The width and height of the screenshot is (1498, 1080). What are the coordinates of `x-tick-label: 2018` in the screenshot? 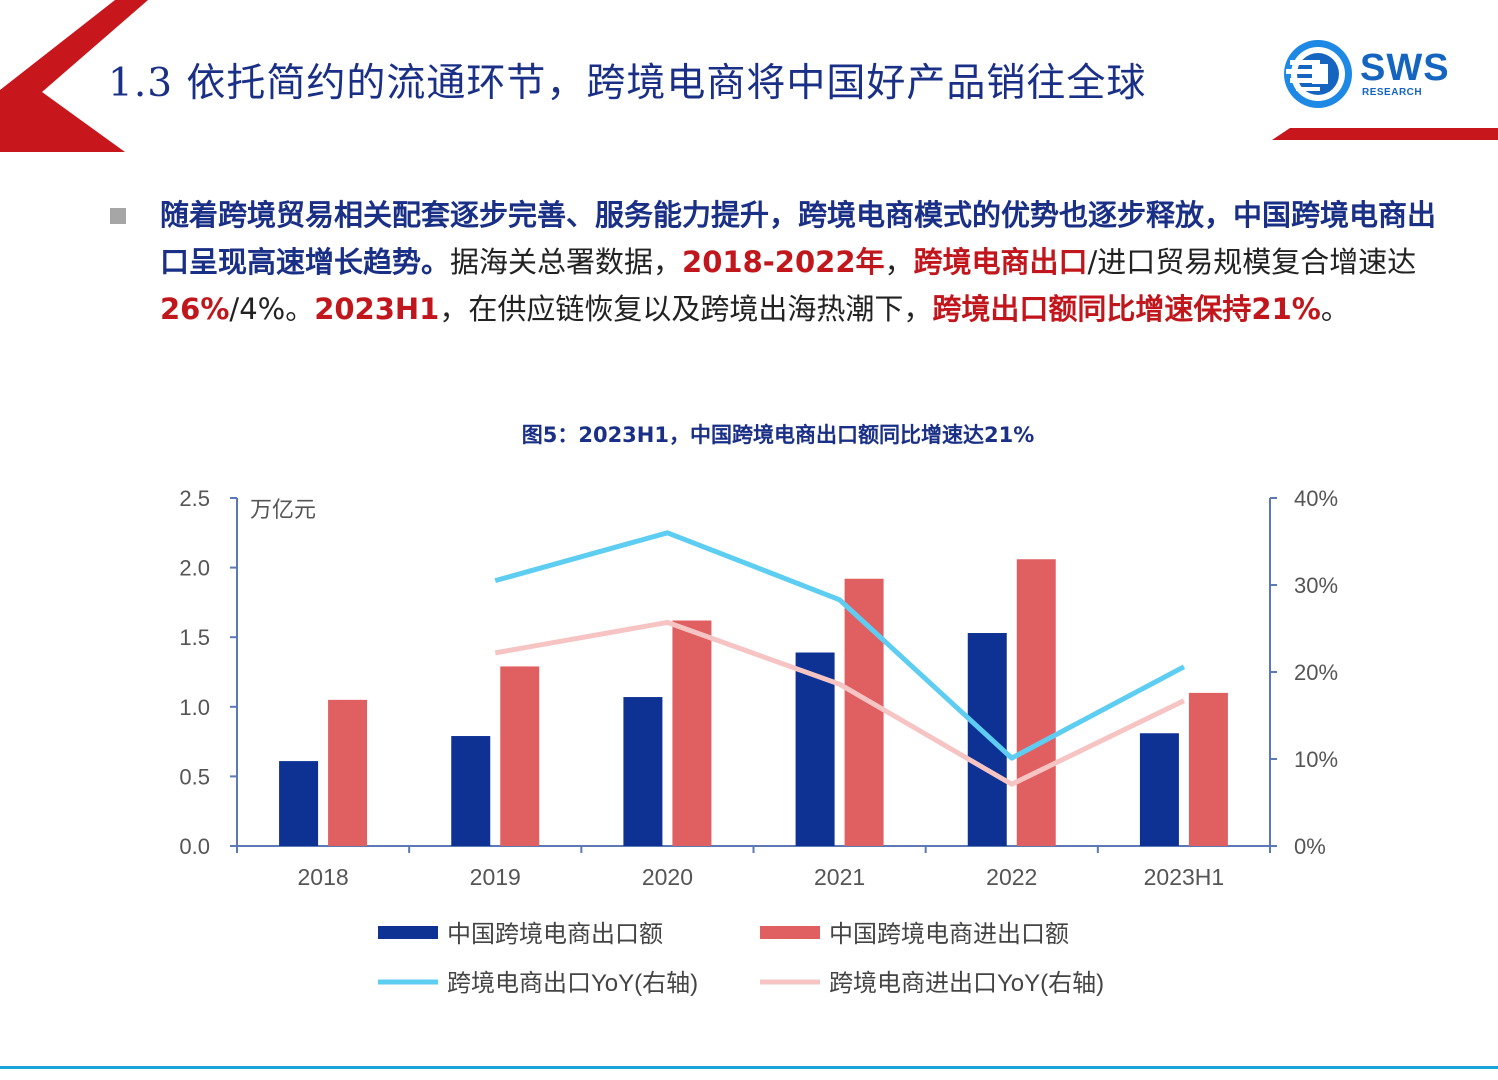 It's located at (322, 877).